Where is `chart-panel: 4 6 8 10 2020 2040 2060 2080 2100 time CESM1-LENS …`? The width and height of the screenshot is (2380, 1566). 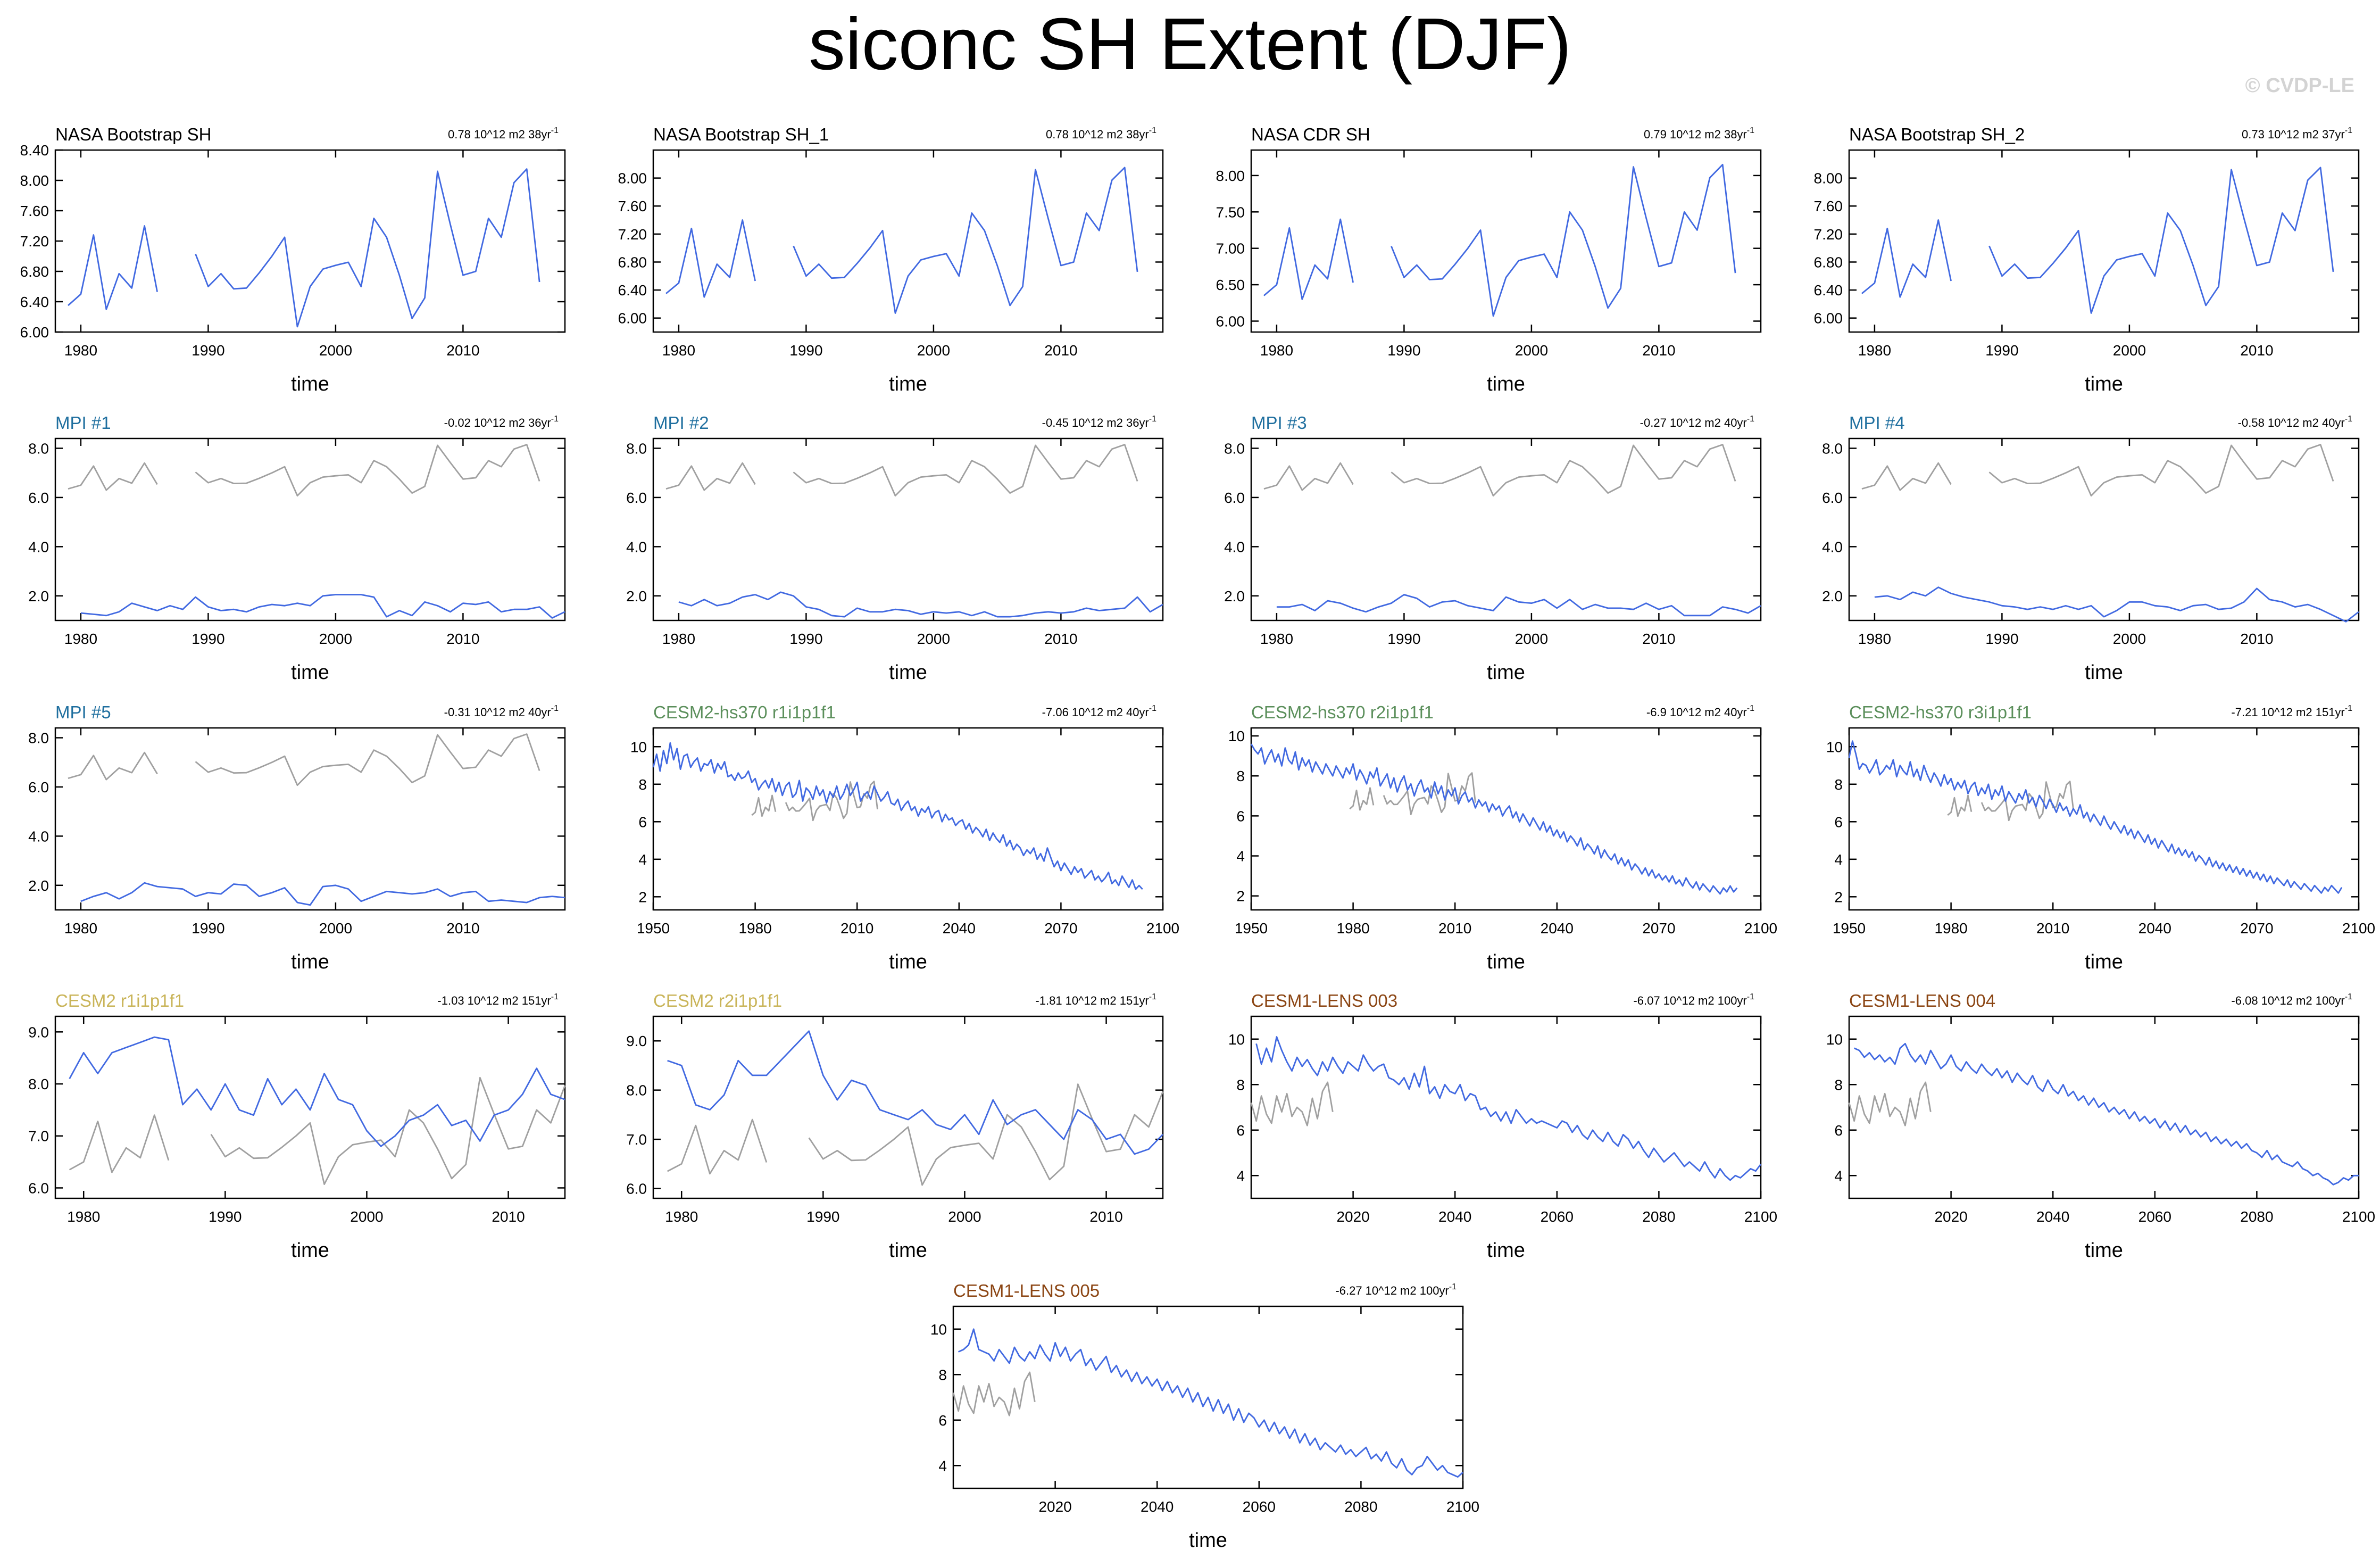
chart-panel: 4 6 8 10 2020 2040 2060 2080 2100 time CESM1-LENS … is located at coordinates (1502, 1126).